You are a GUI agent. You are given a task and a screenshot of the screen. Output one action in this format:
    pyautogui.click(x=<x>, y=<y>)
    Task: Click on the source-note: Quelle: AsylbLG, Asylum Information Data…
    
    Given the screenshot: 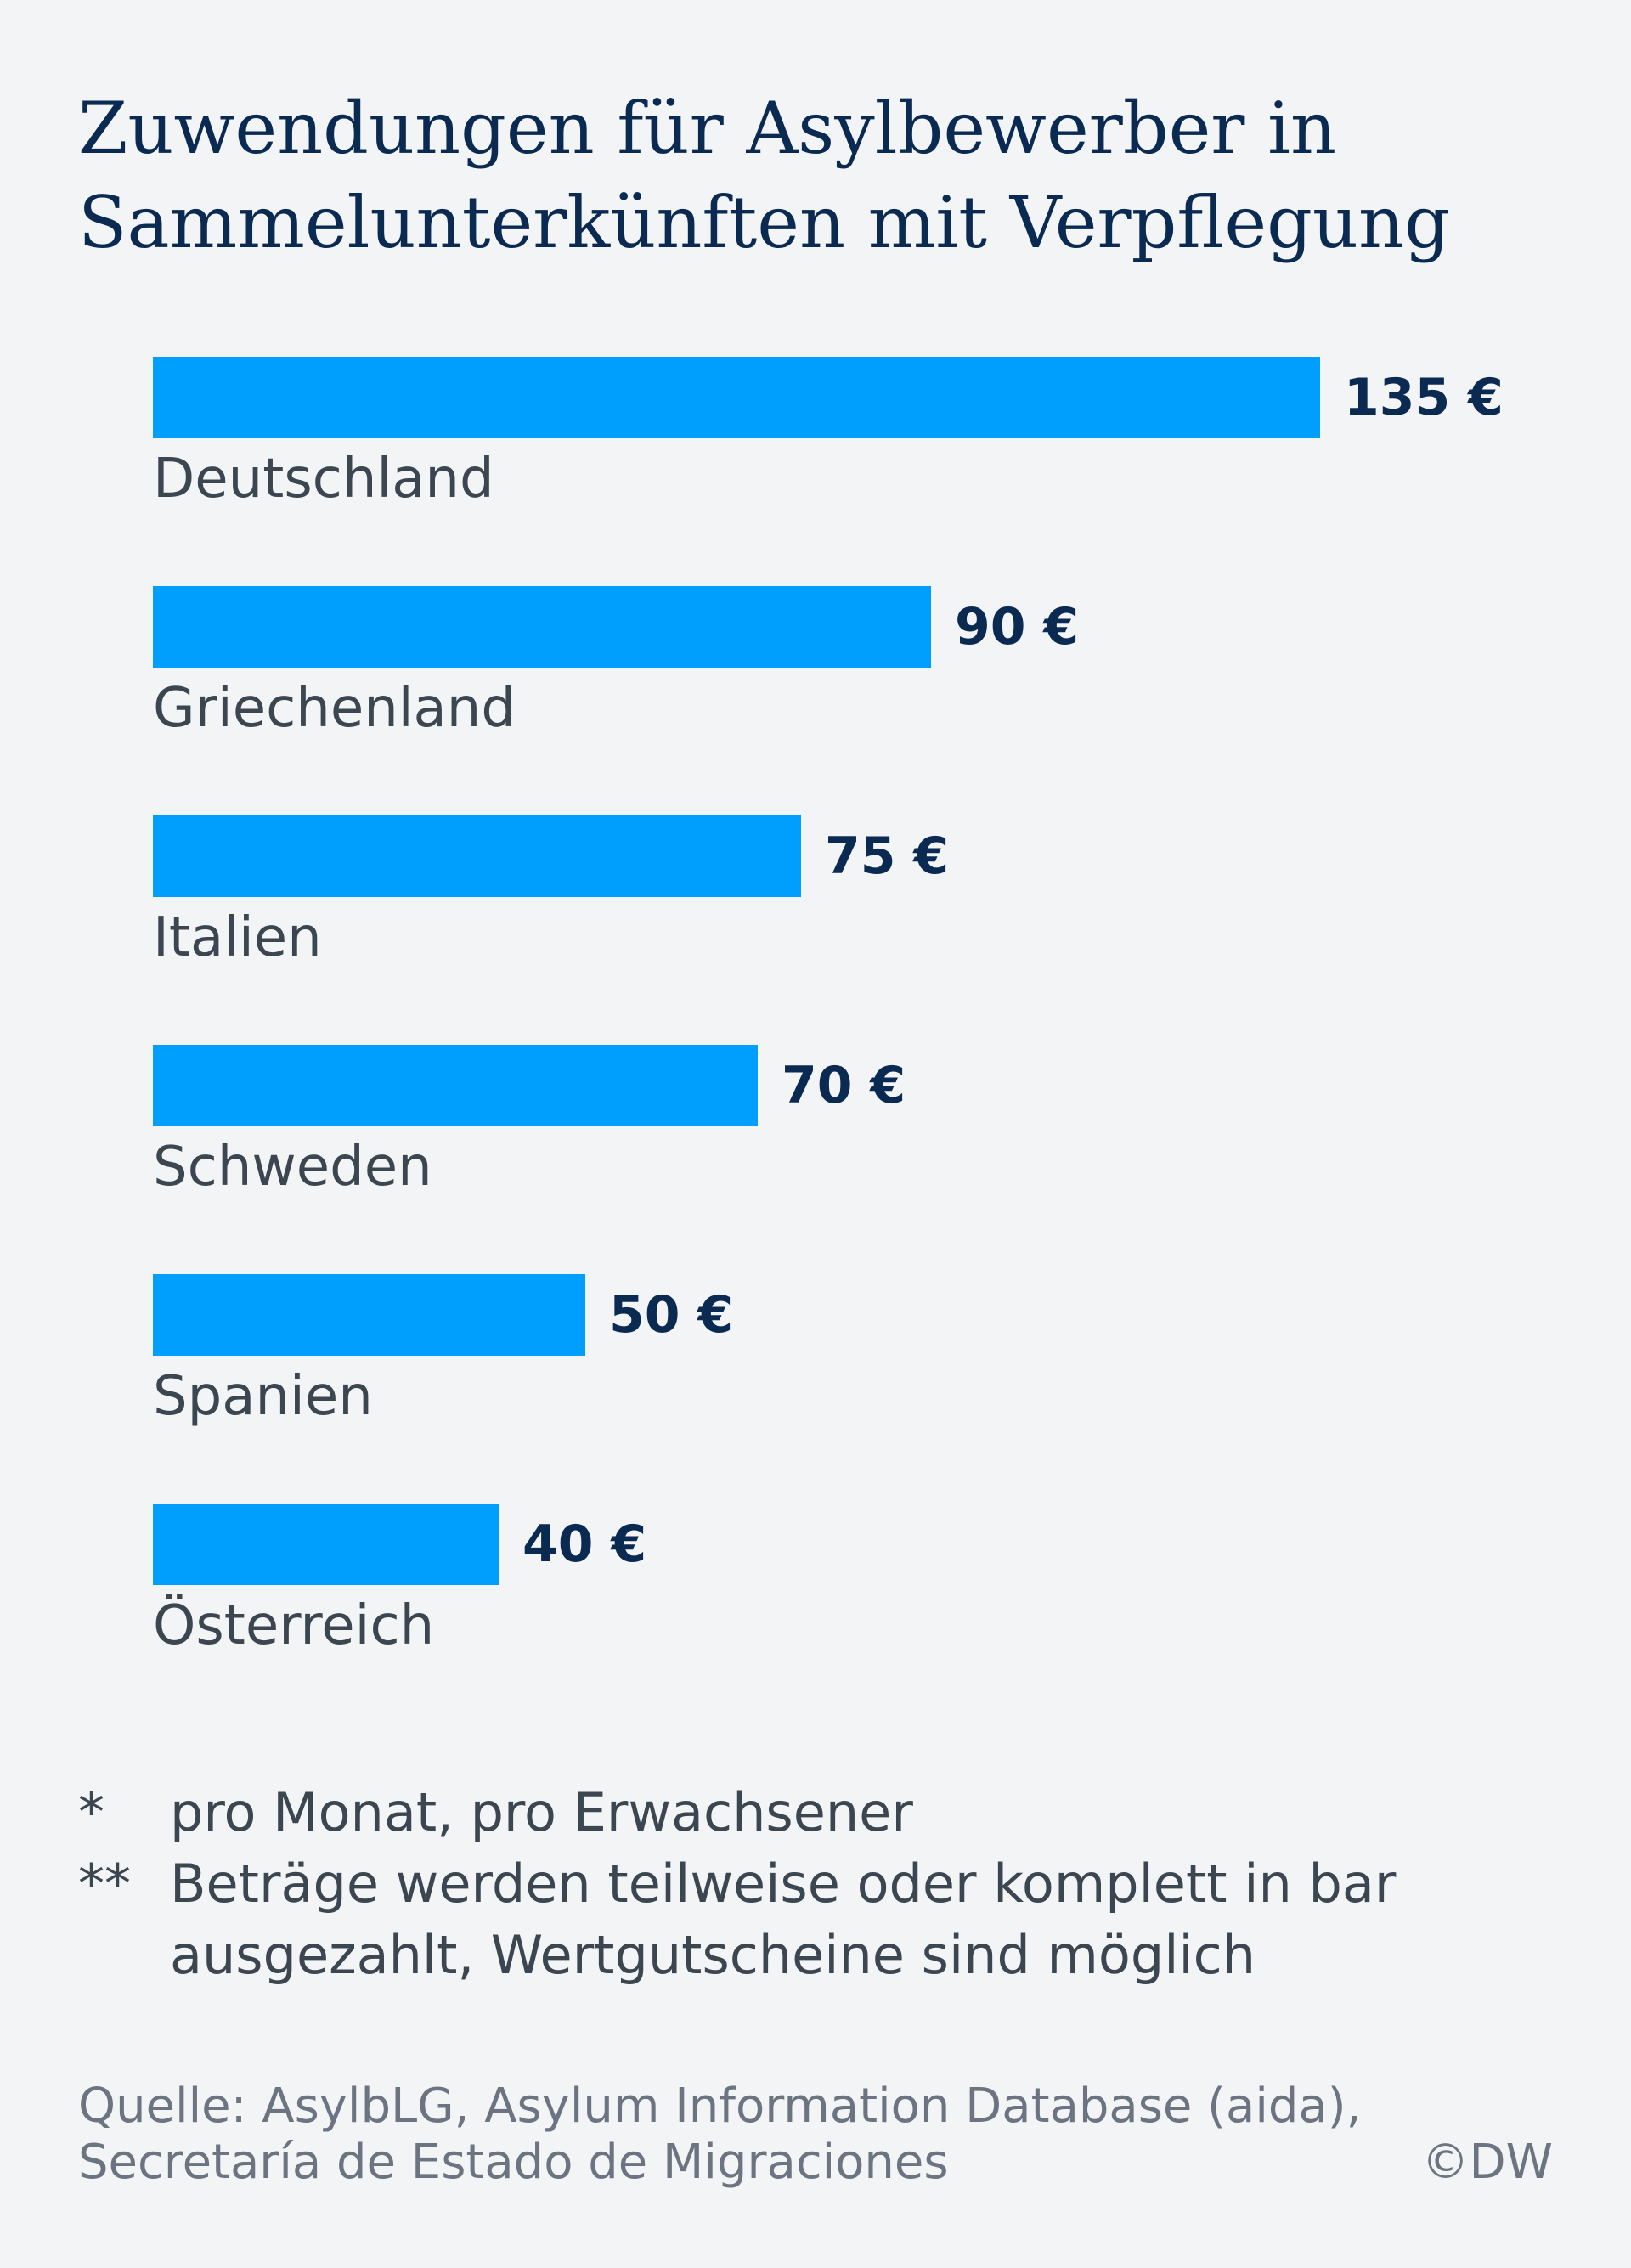 What is the action you would take?
    pyautogui.click(x=815, y=2135)
    